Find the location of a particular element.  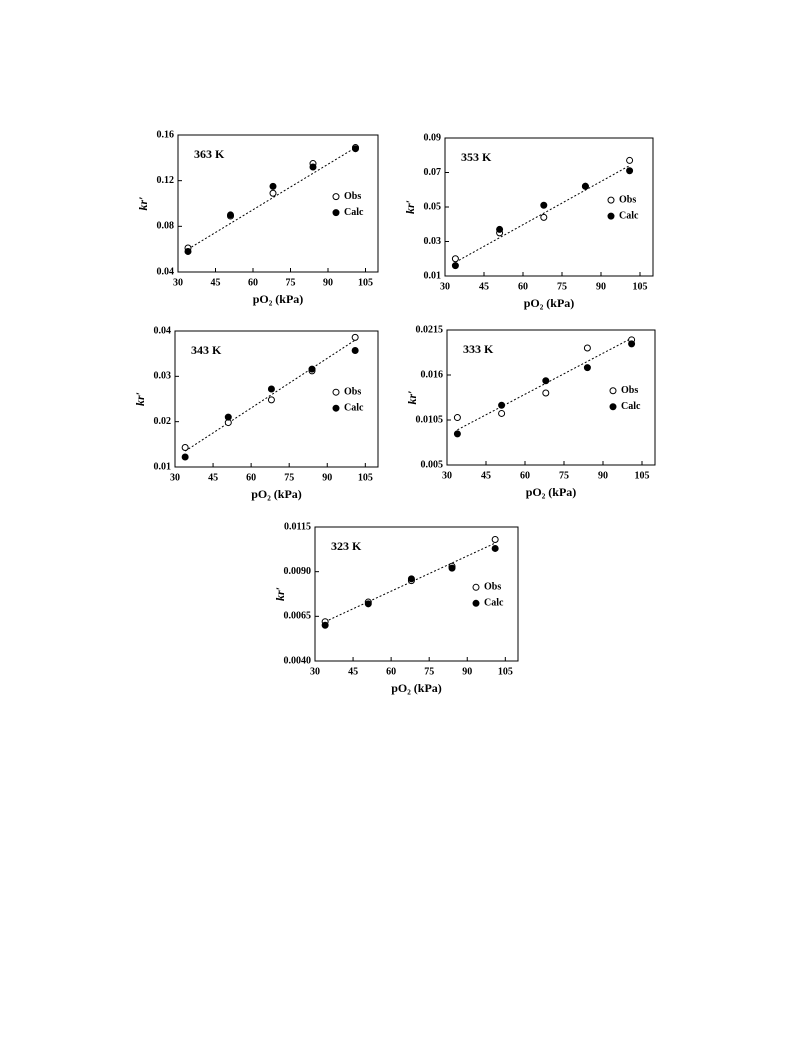

chart-title: 333 K is located at coordinates (478, 349).